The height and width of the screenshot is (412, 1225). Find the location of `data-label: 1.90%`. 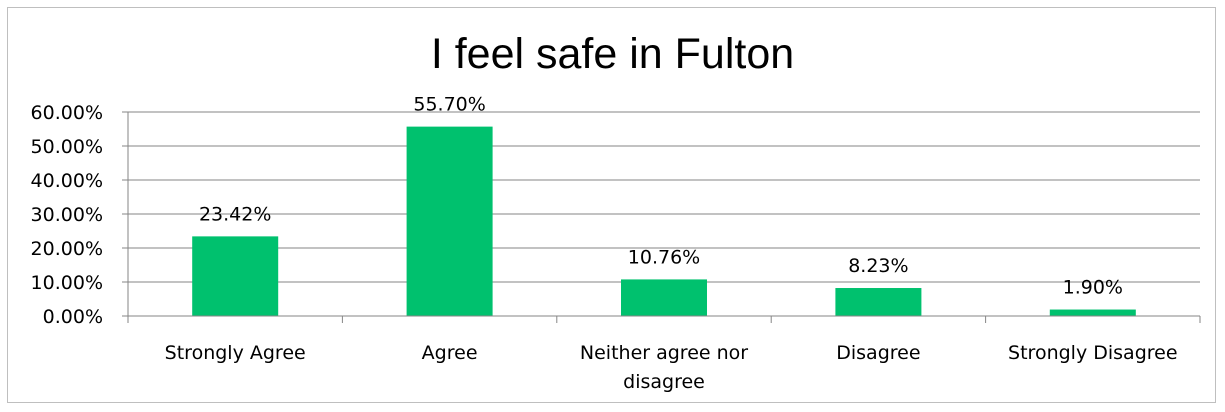

data-label: 1.90% is located at coordinates (1093, 288).